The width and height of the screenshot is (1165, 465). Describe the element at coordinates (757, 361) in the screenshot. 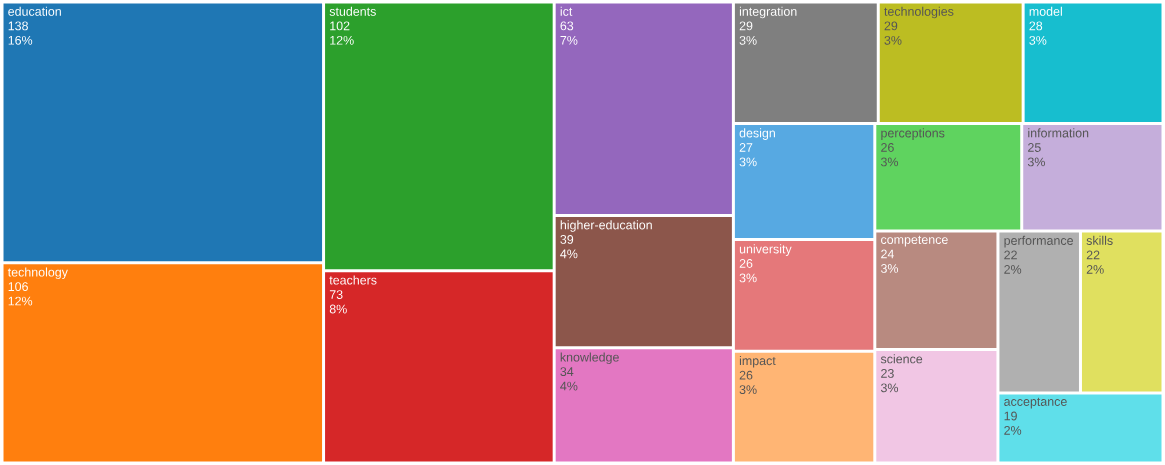

I see `category-label: impact` at that location.